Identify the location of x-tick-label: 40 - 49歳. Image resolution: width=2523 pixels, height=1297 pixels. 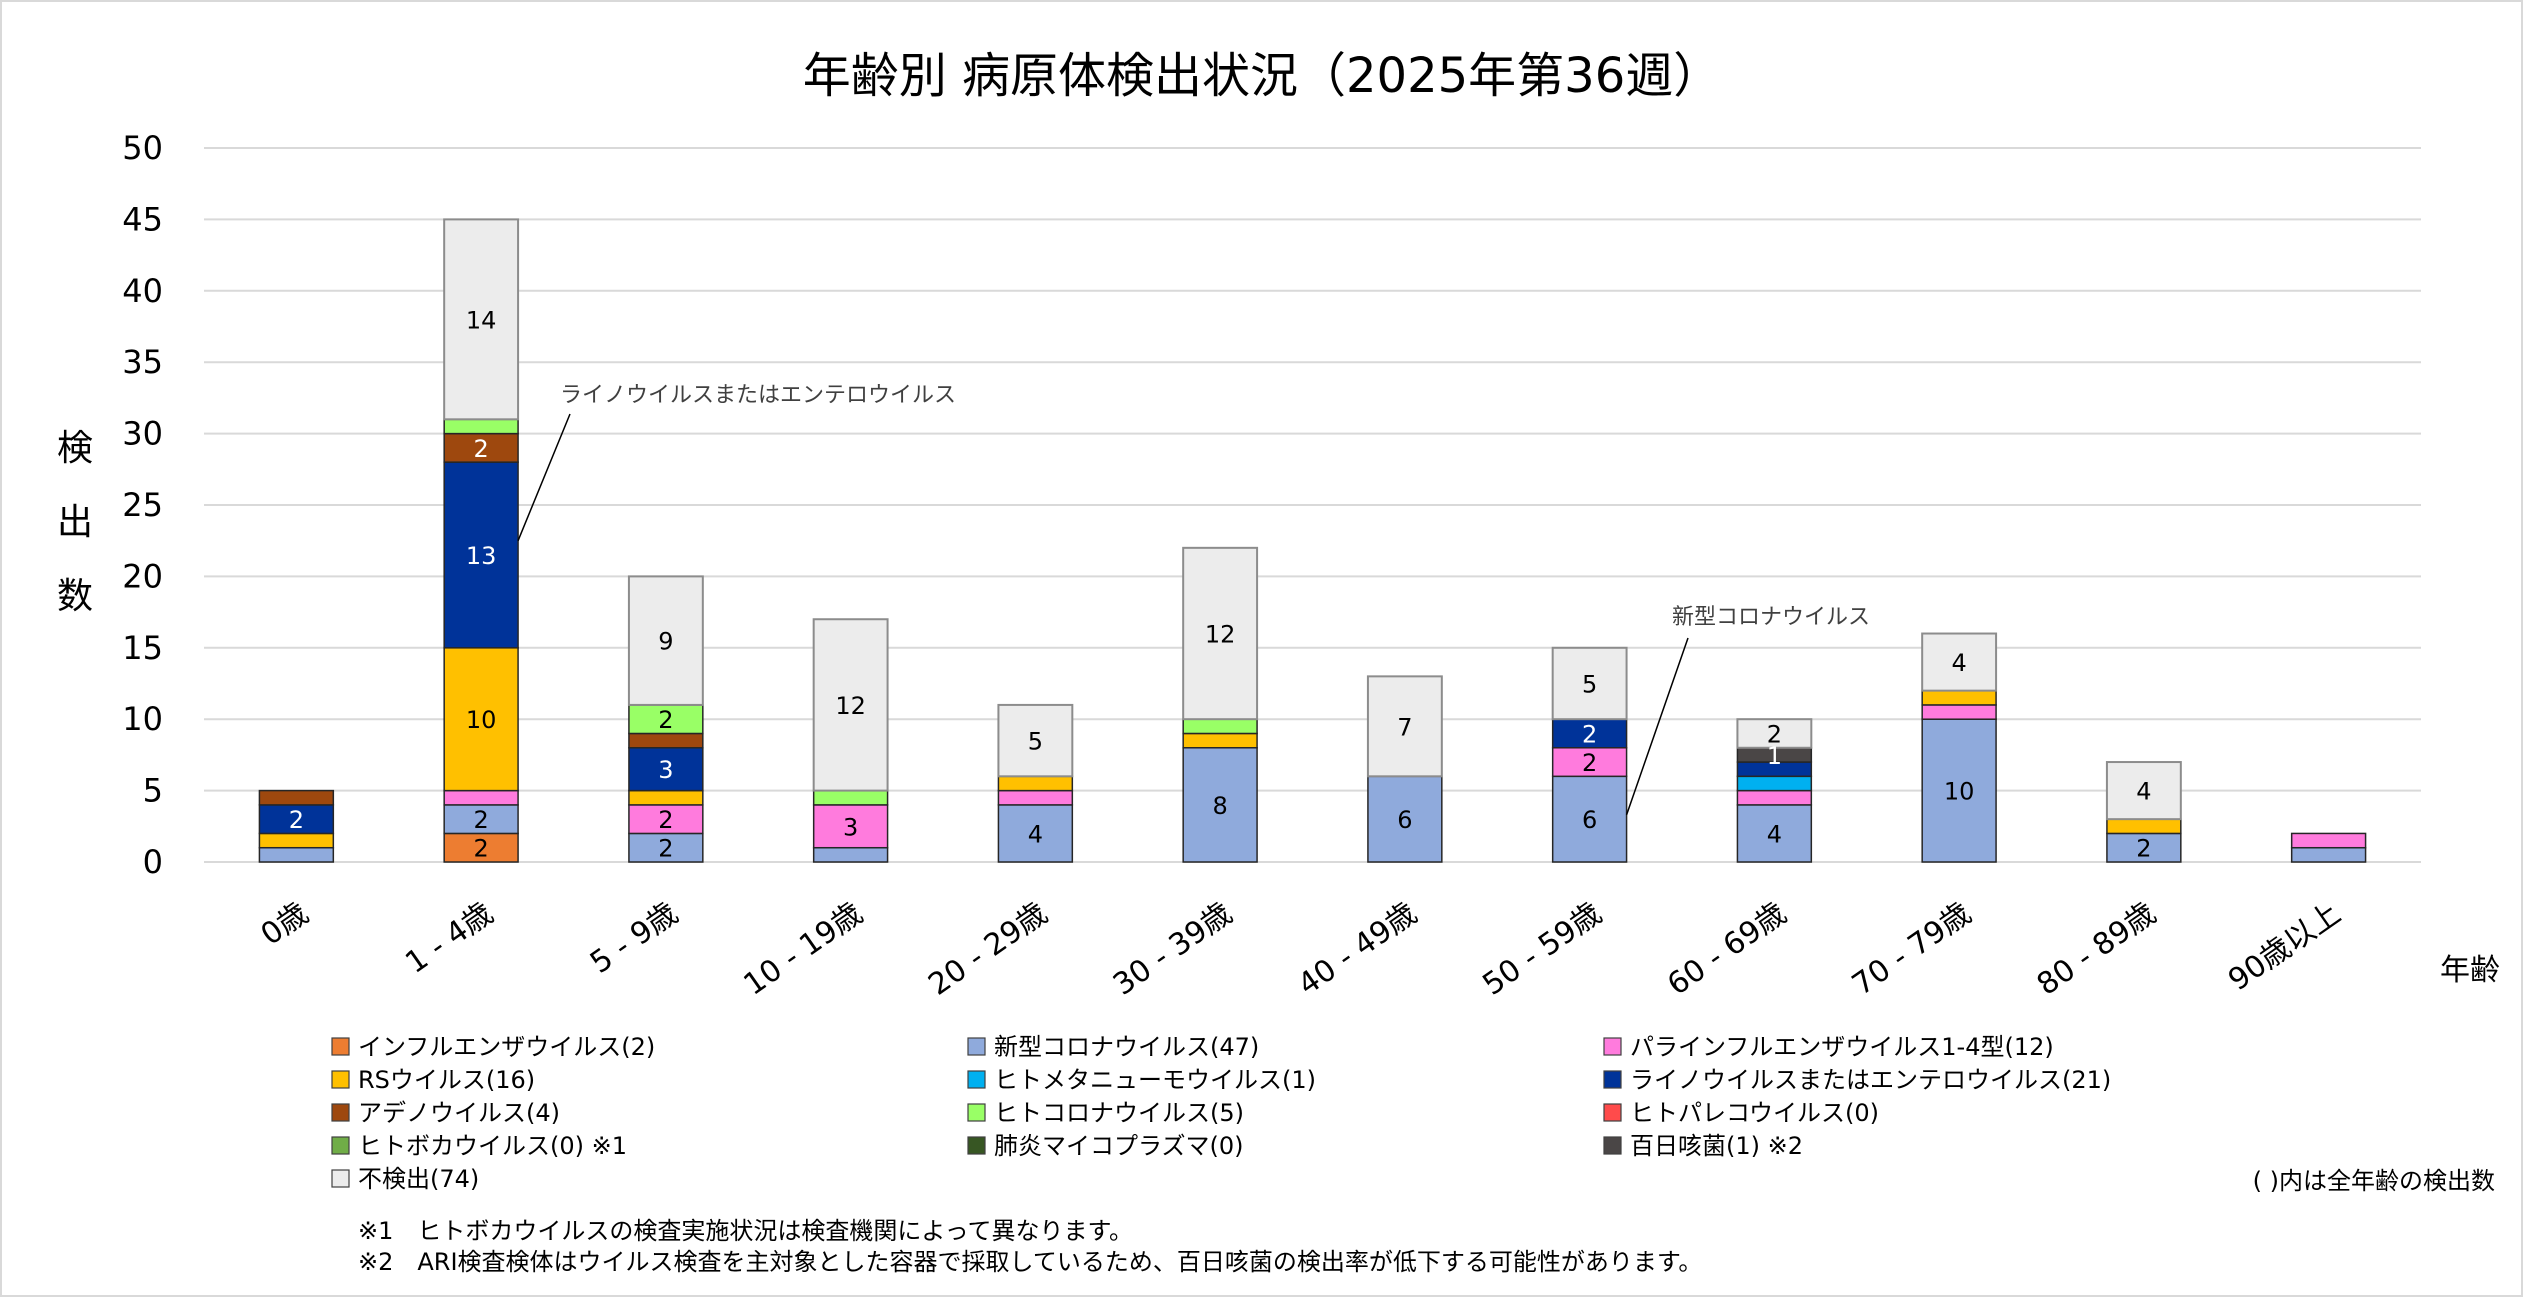
(1358, 949).